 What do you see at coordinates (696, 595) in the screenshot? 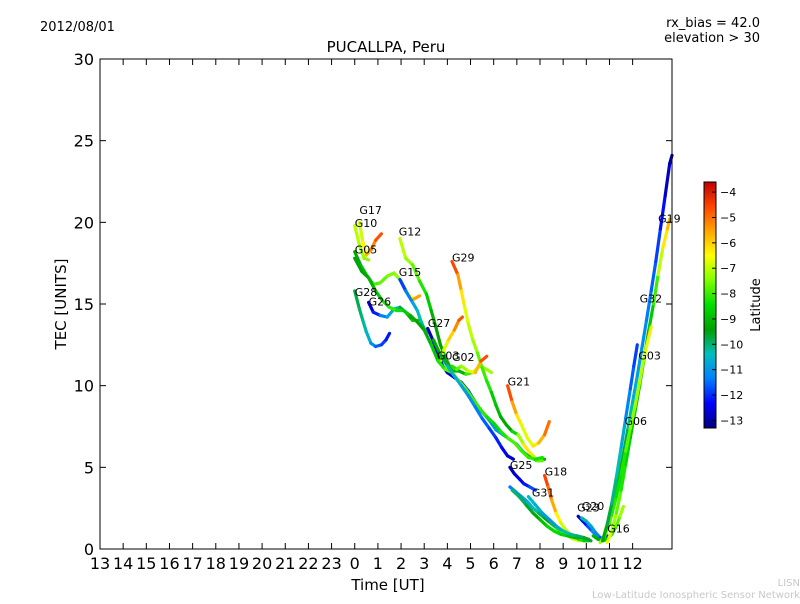
I see `network-watermark: Low-Latitude Ionospheric Sensor Network` at bounding box center [696, 595].